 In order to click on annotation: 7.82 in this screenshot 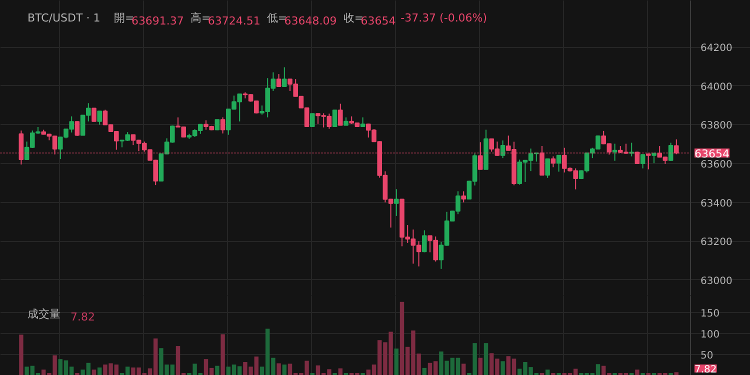, I will do `click(82, 317)`.